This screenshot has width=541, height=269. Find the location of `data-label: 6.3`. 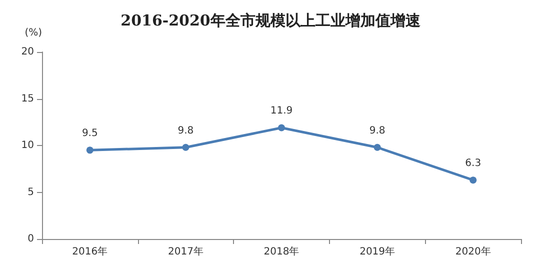

data-label: 6.3 is located at coordinates (473, 164).